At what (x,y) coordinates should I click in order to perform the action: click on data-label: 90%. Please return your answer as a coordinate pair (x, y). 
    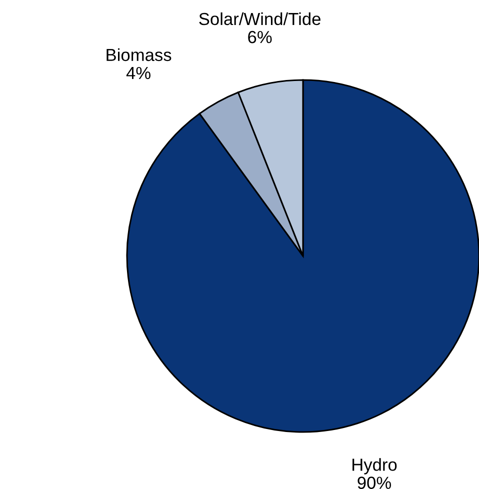
    Looking at the image, I should click on (375, 482).